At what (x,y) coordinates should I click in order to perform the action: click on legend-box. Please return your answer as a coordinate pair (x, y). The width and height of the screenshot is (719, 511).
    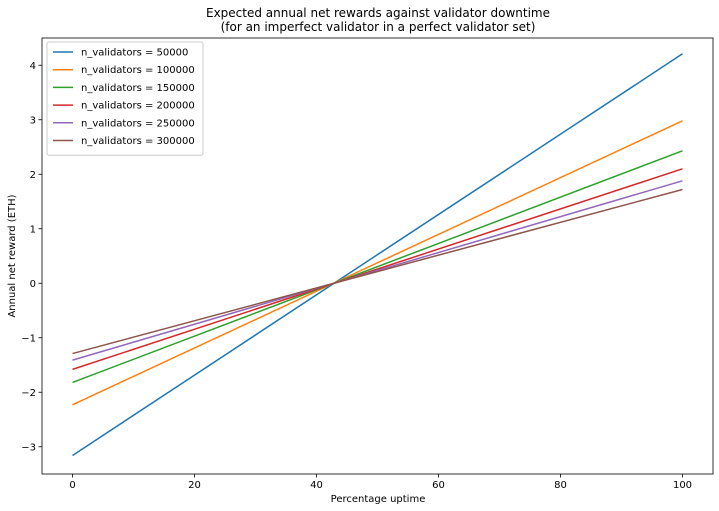
    Looking at the image, I should click on (125, 98).